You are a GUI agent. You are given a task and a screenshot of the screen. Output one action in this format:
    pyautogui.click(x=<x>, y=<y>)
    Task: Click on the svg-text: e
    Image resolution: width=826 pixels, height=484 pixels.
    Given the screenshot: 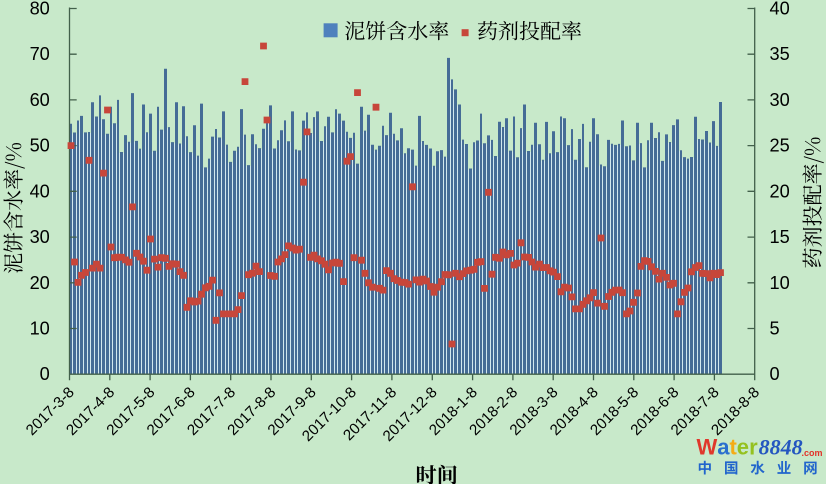 What is the action you would take?
    pyautogui.click(x=743, y=447)
    